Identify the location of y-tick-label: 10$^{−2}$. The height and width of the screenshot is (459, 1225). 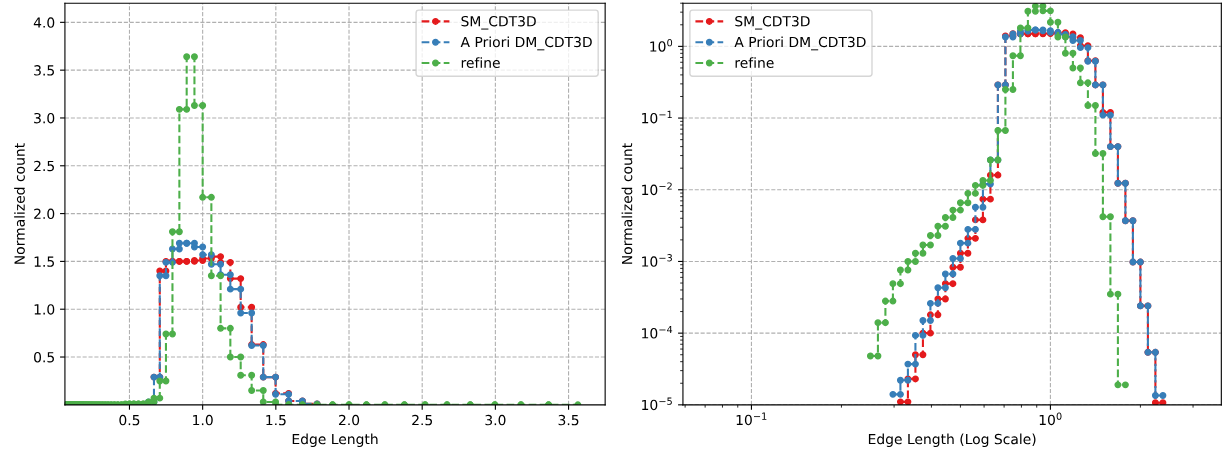
(657, 189).